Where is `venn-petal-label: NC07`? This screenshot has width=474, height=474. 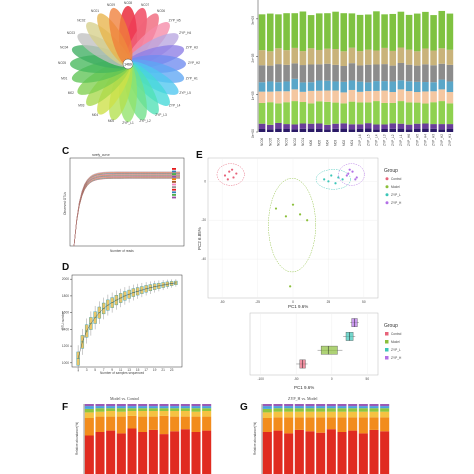
venn-petal-label: NC07 is located at coordinates (145, 5).